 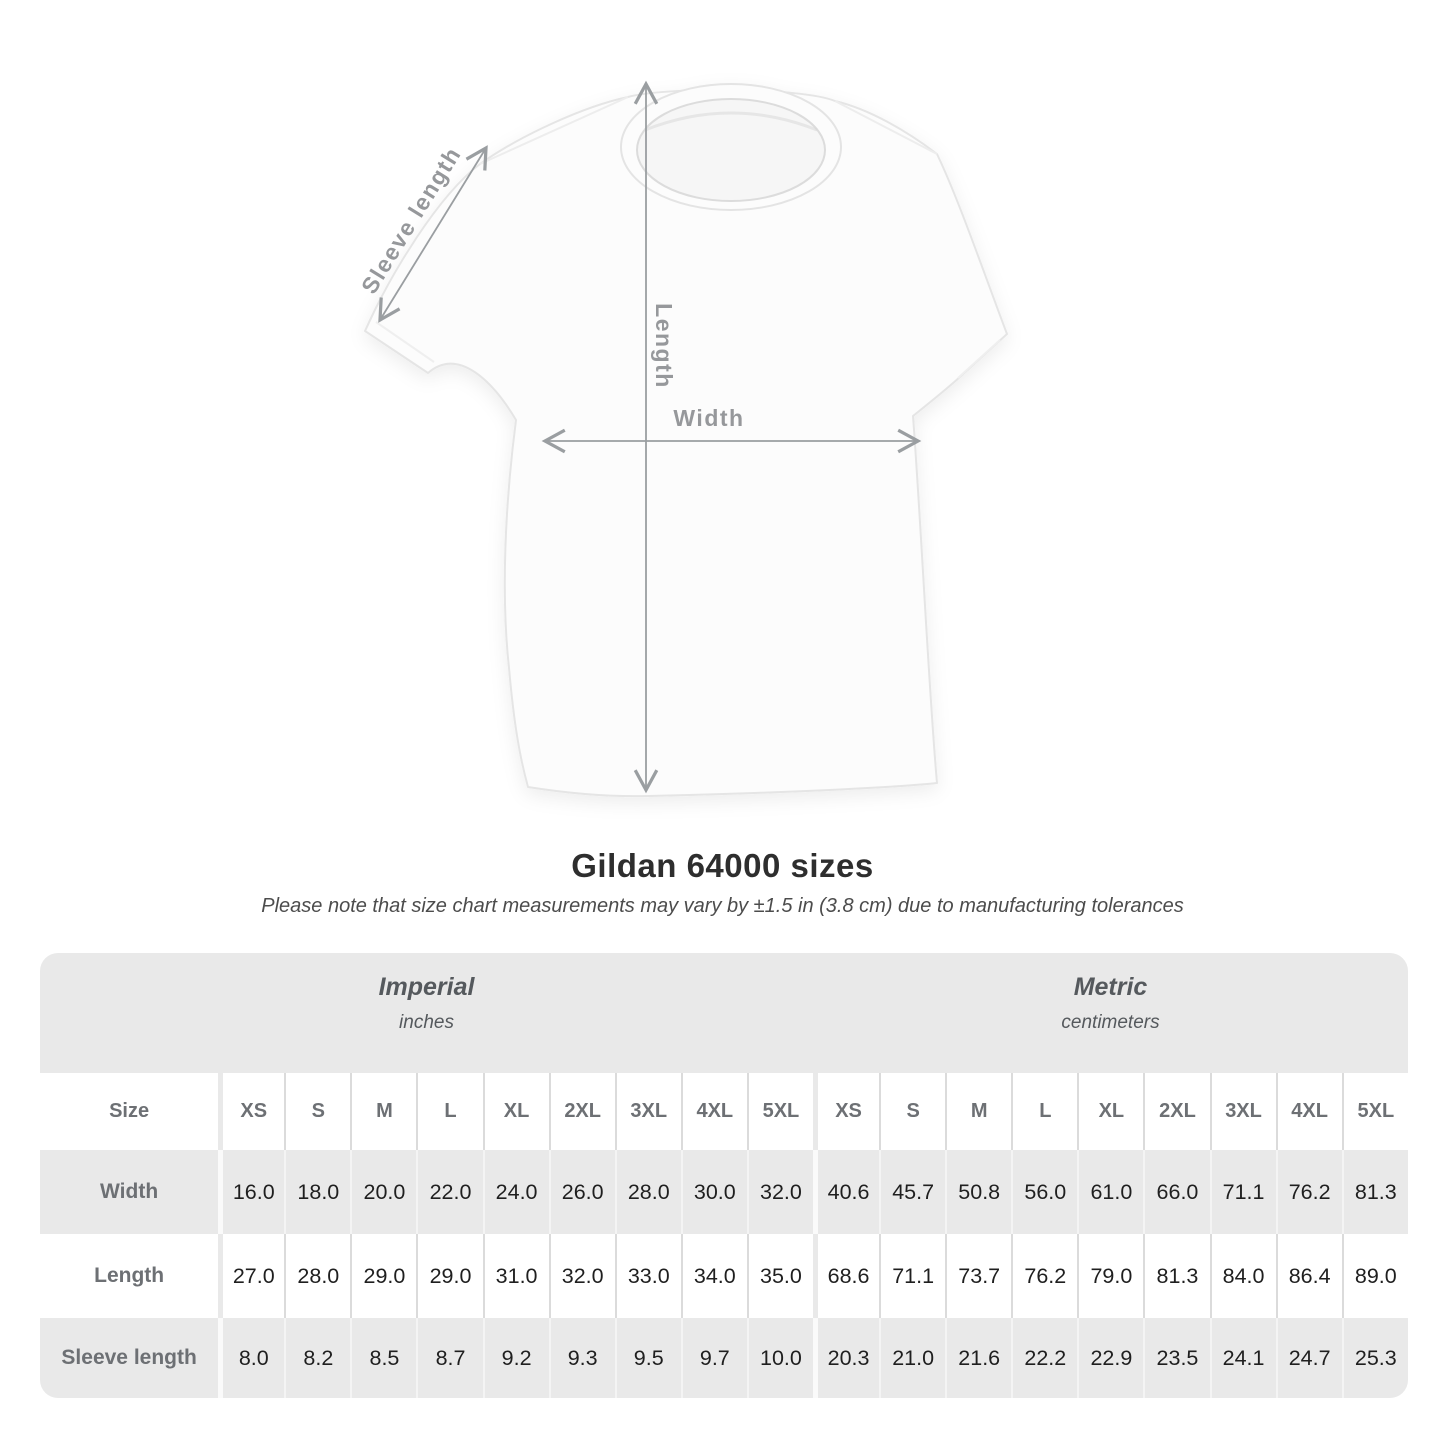 I want to click on metric-group-header: Metric centimeters, so click(x=1110, y=1013).